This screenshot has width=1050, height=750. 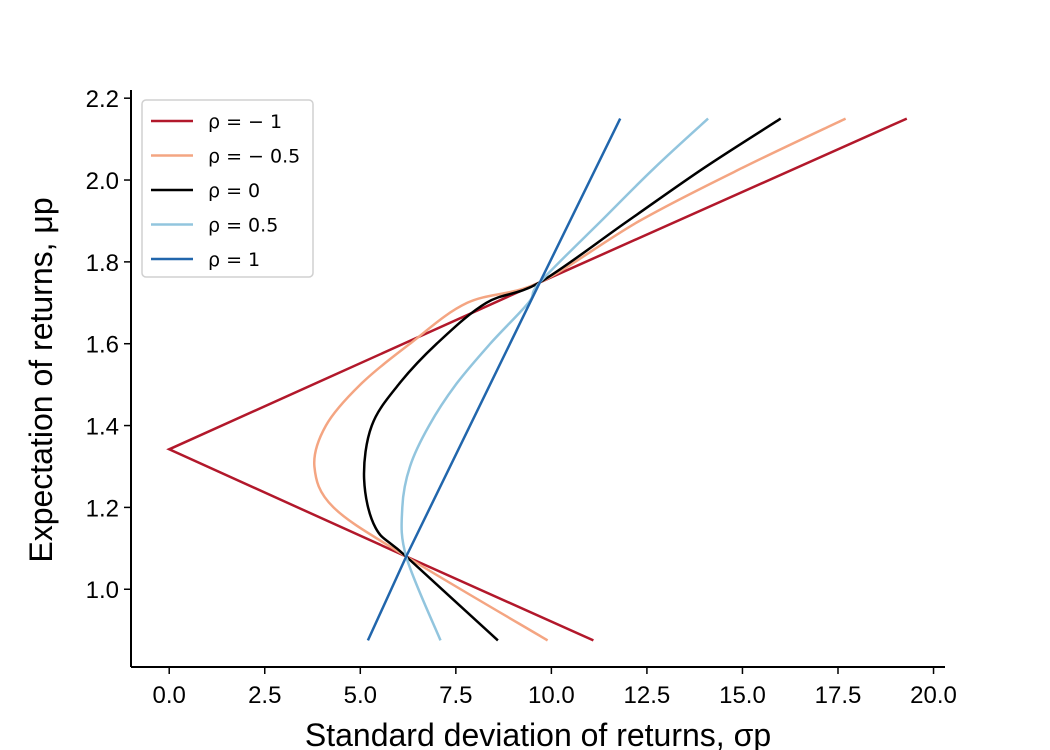 What do you see at coordinates (102, 263) in the screenshot?
I see `y-tick-label: 1.8` at bounding box center [102, 263].